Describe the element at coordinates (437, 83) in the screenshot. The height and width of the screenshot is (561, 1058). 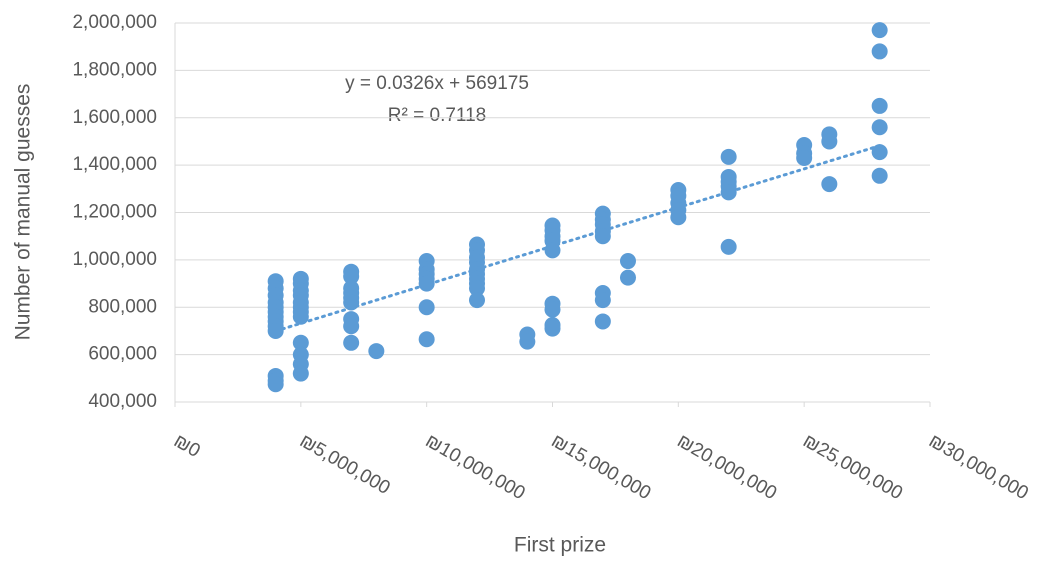
I see `trendline-equation: y = 0.0326x + 569175` at that location.